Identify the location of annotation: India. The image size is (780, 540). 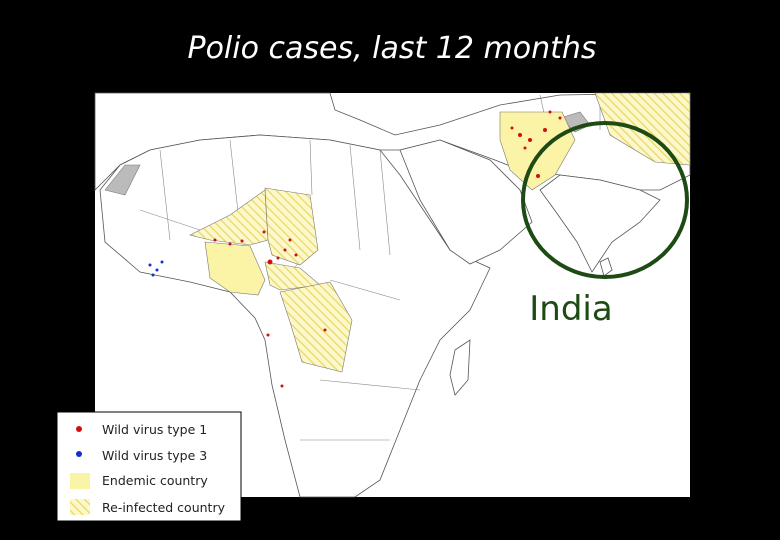
(570, 309).